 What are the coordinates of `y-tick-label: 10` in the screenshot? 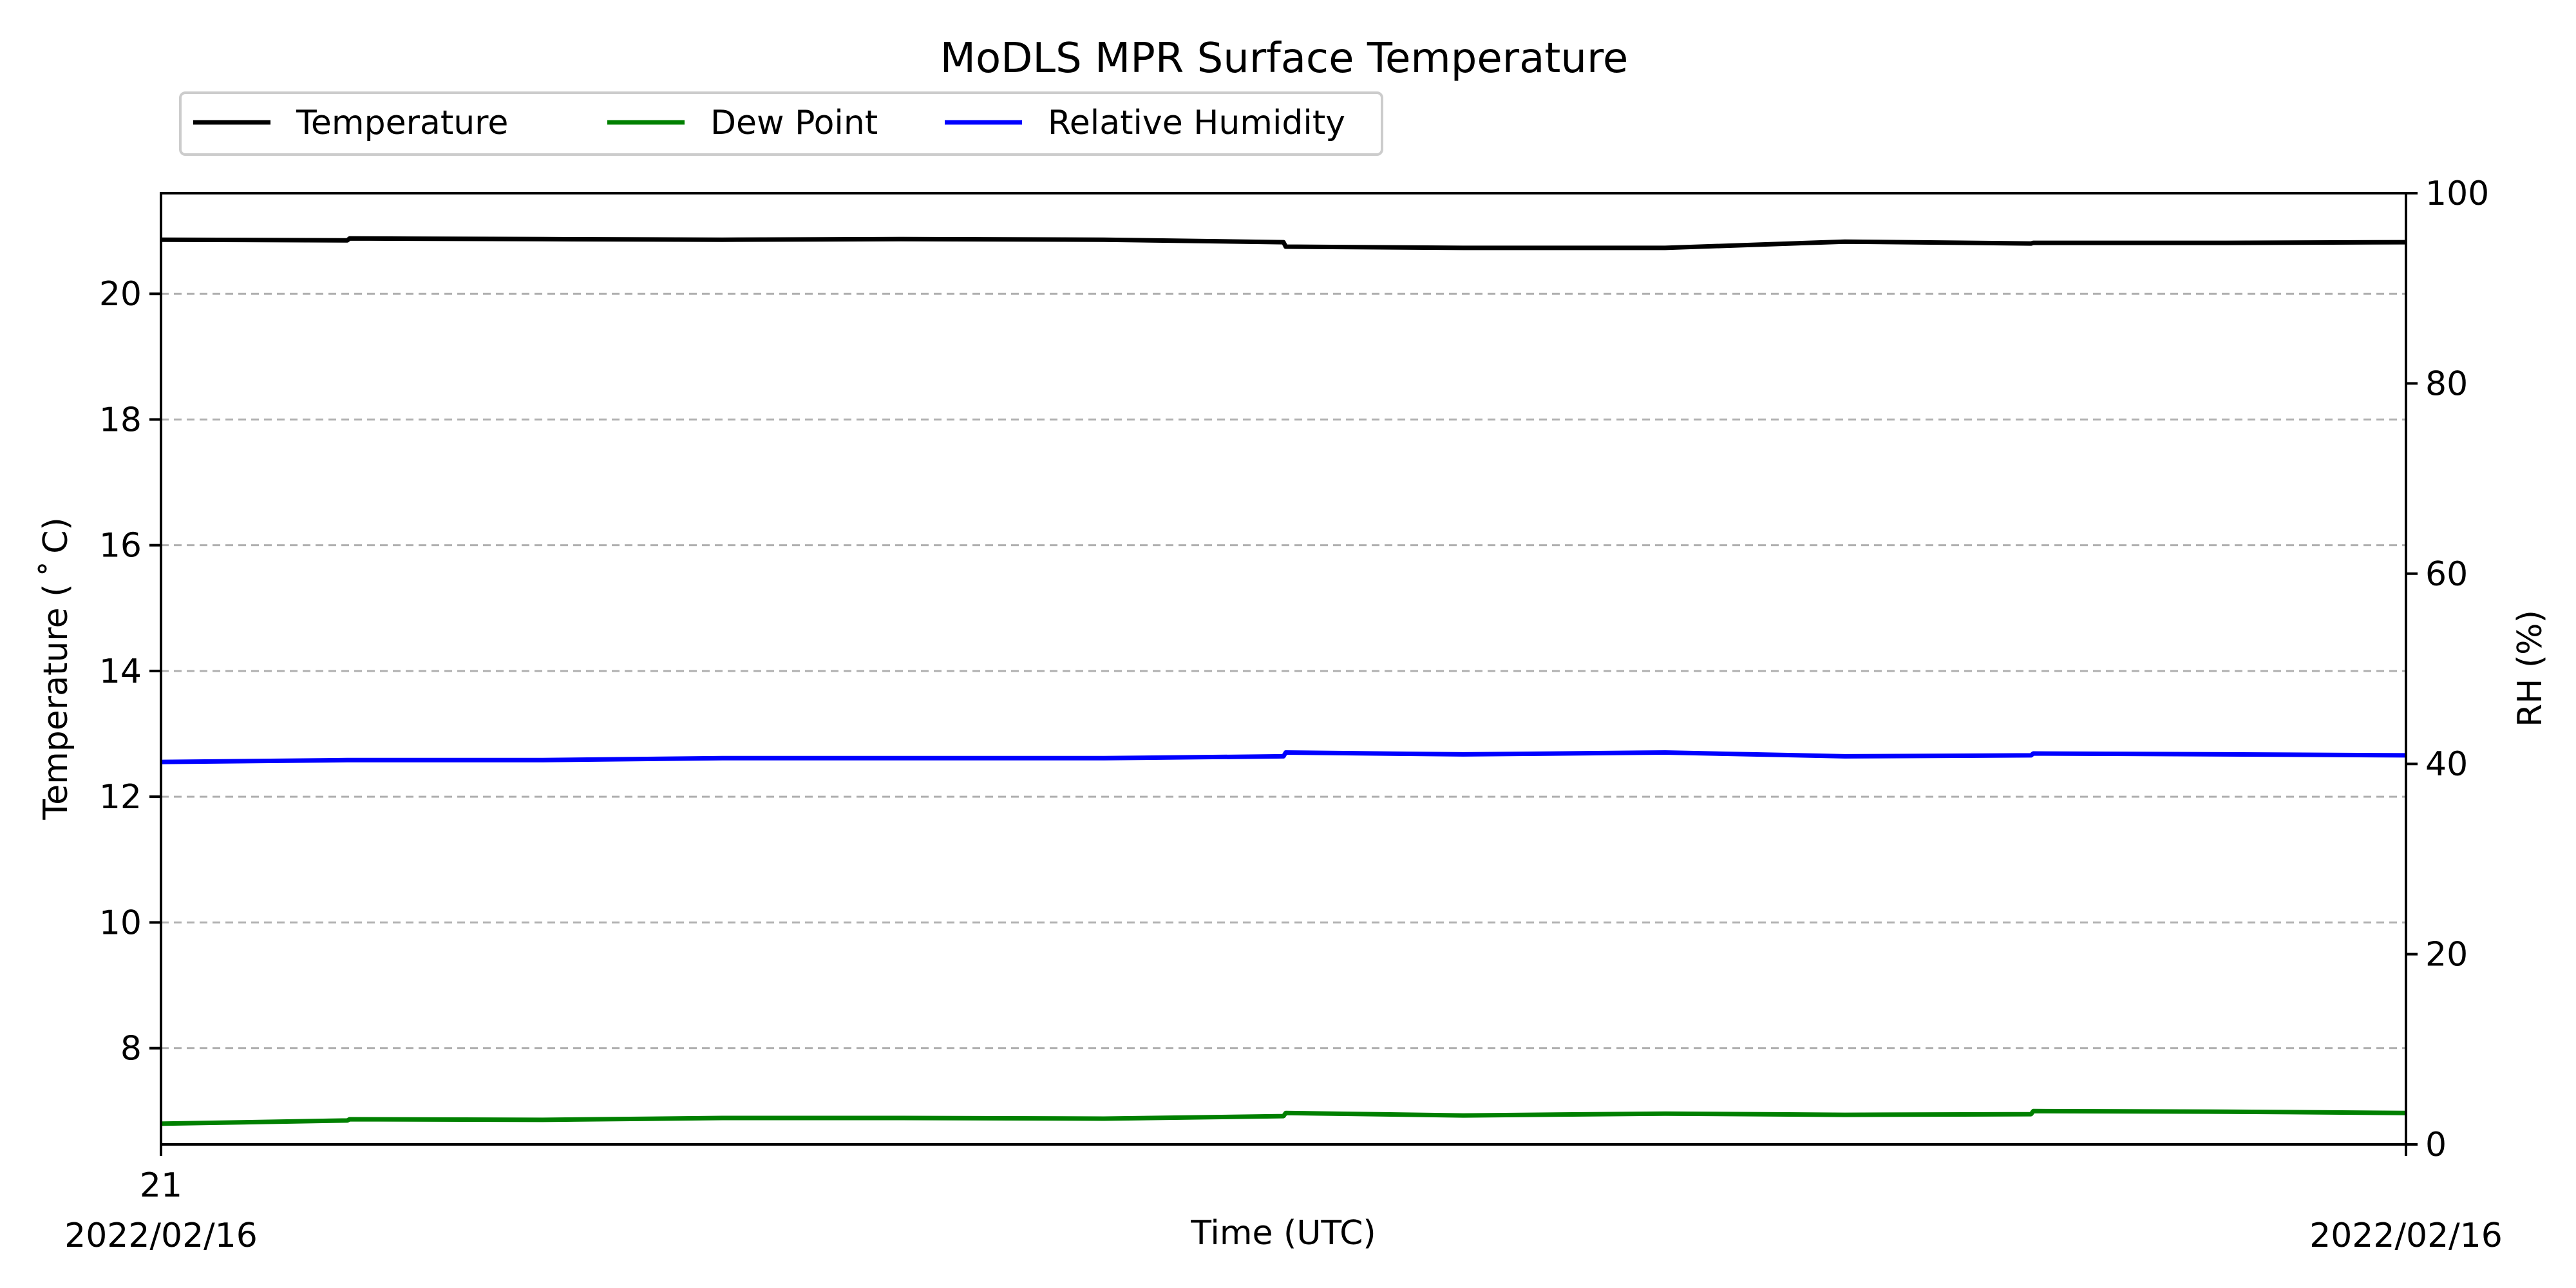 It's located at (120, 923).